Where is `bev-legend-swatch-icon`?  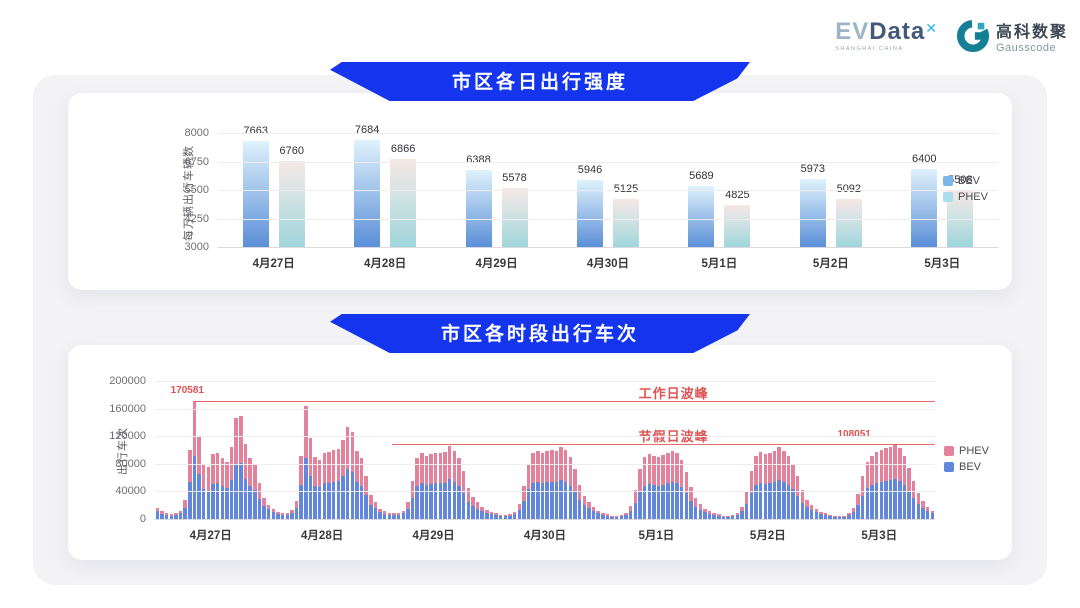 bev-legend-swatch-icon is located at coordinates (949, 467).